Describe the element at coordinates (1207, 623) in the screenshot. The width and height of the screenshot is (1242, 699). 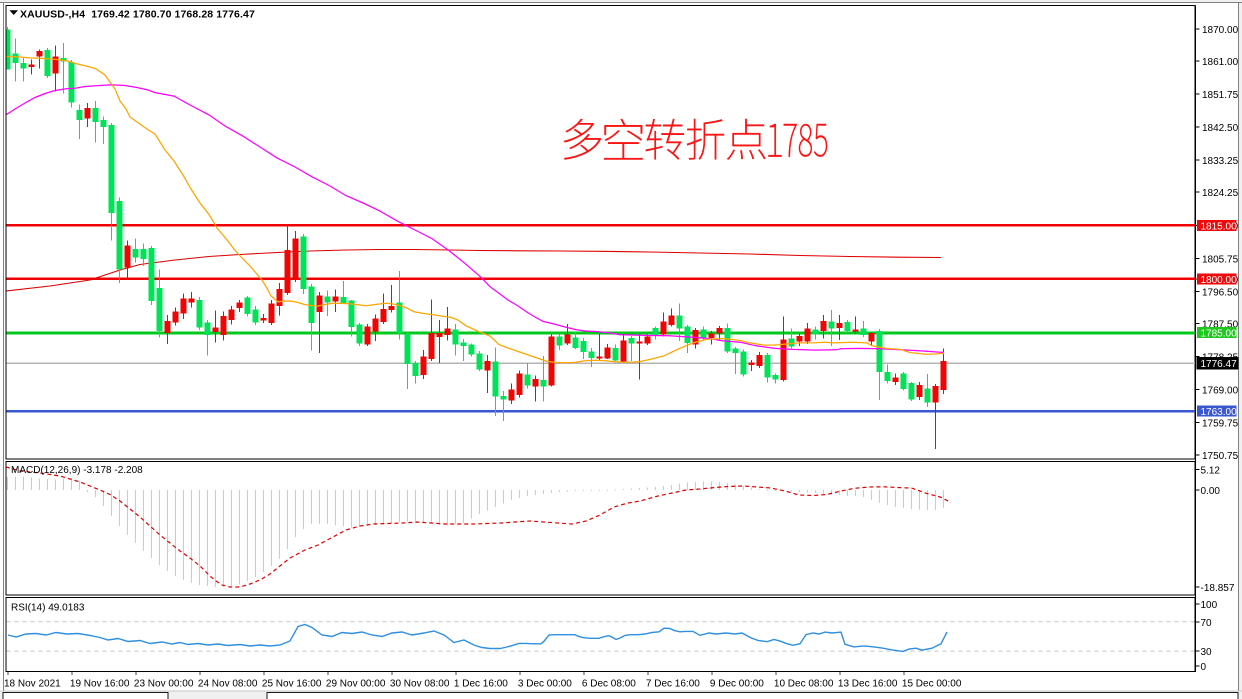
I see `svg-text: 70` at that location.